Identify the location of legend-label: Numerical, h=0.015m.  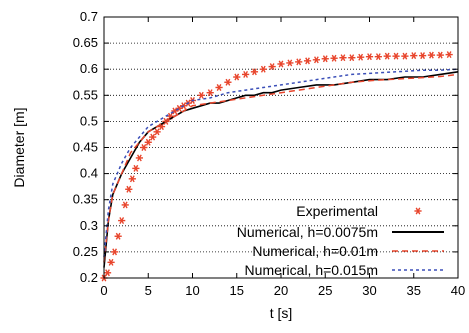
(311, 270).